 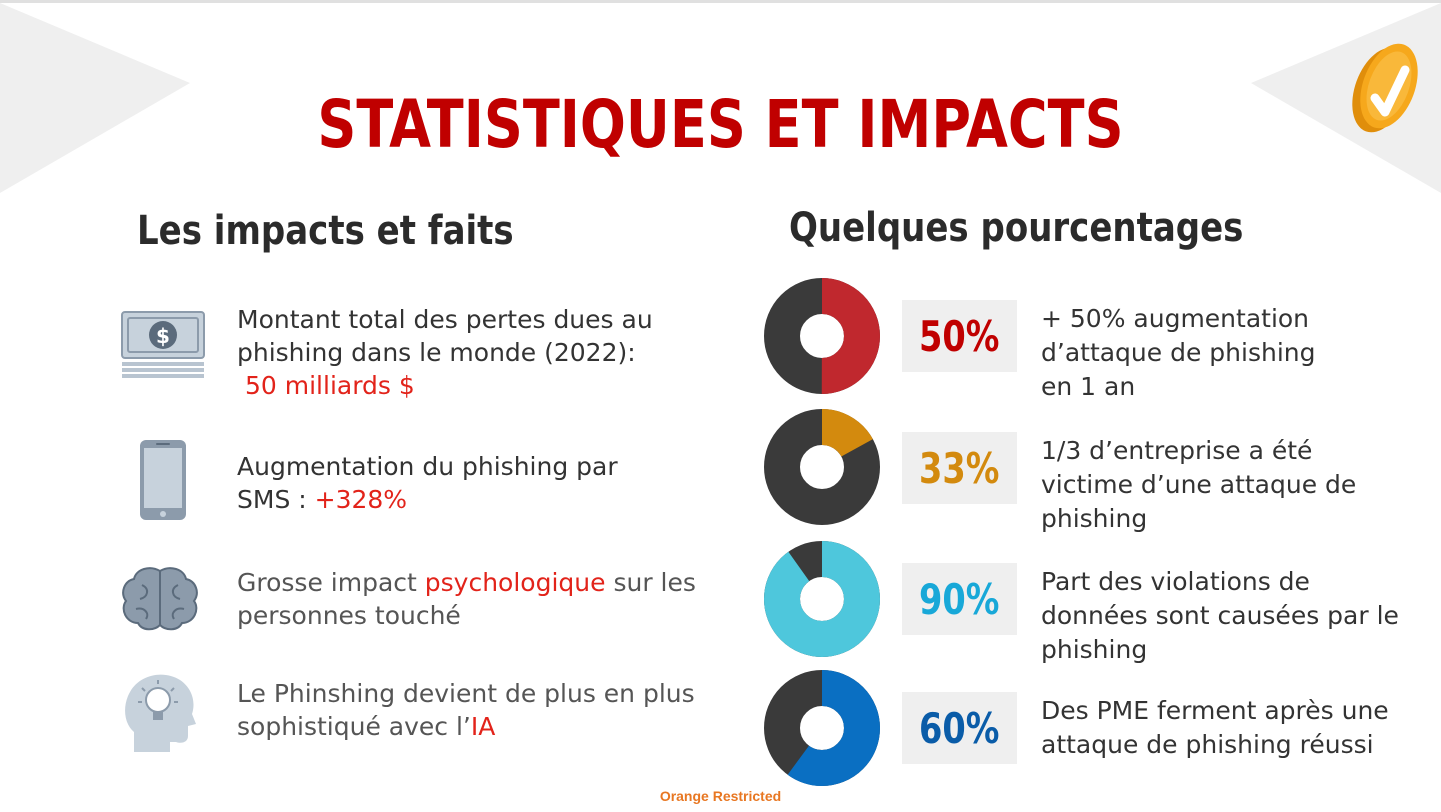 I want to click on money-icon: $, so click(x=163, y=344).